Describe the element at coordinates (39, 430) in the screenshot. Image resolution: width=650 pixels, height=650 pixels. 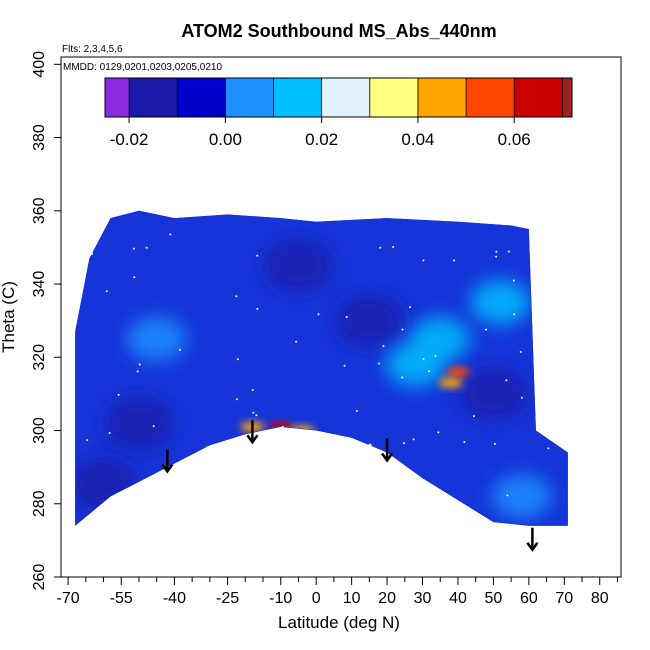
I see `y-tick-label: 300` at that location.